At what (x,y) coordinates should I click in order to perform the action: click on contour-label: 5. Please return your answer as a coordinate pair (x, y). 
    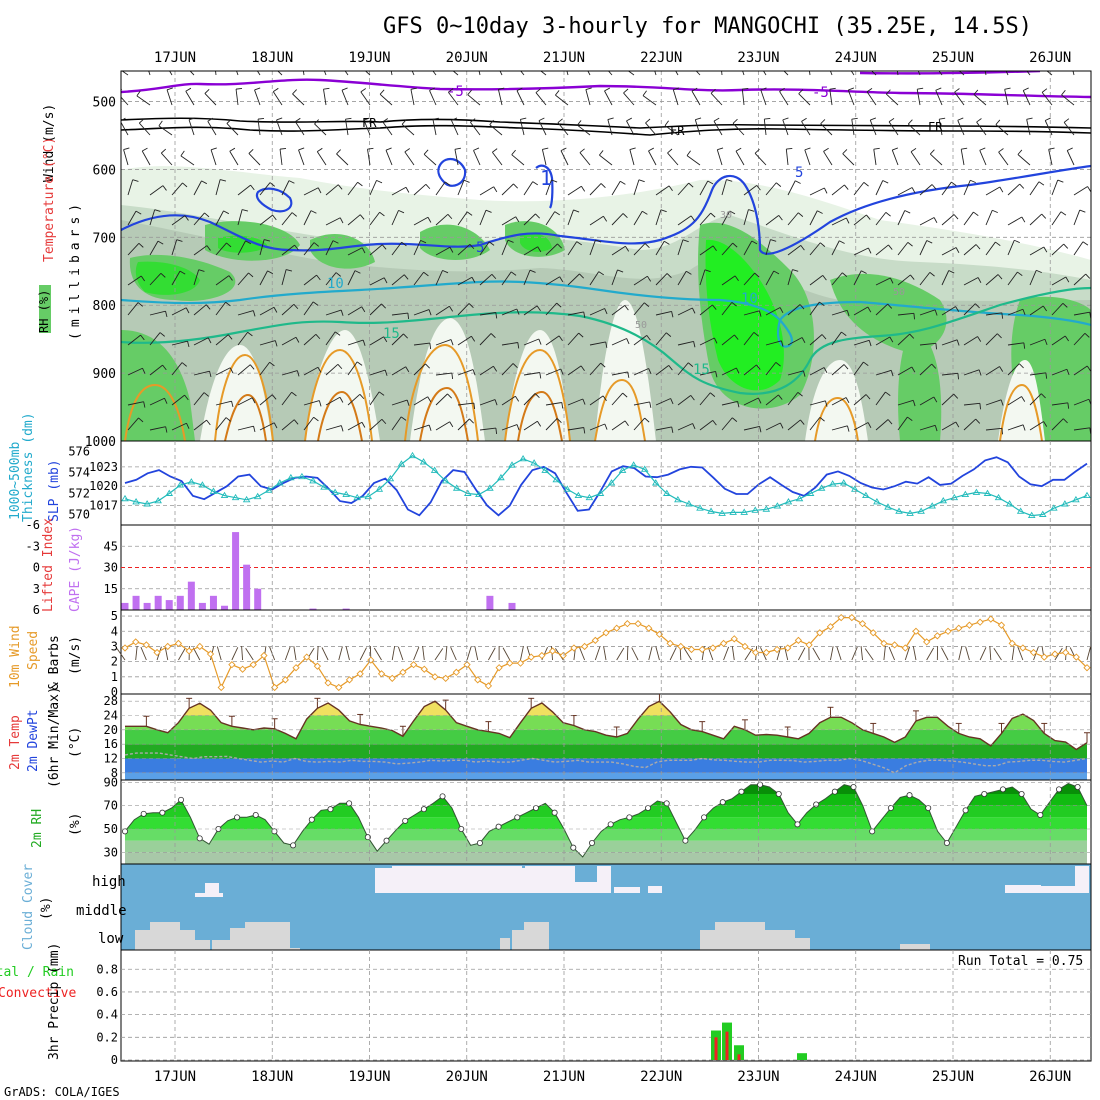
    Looking at the image, I should click on (799, 173).